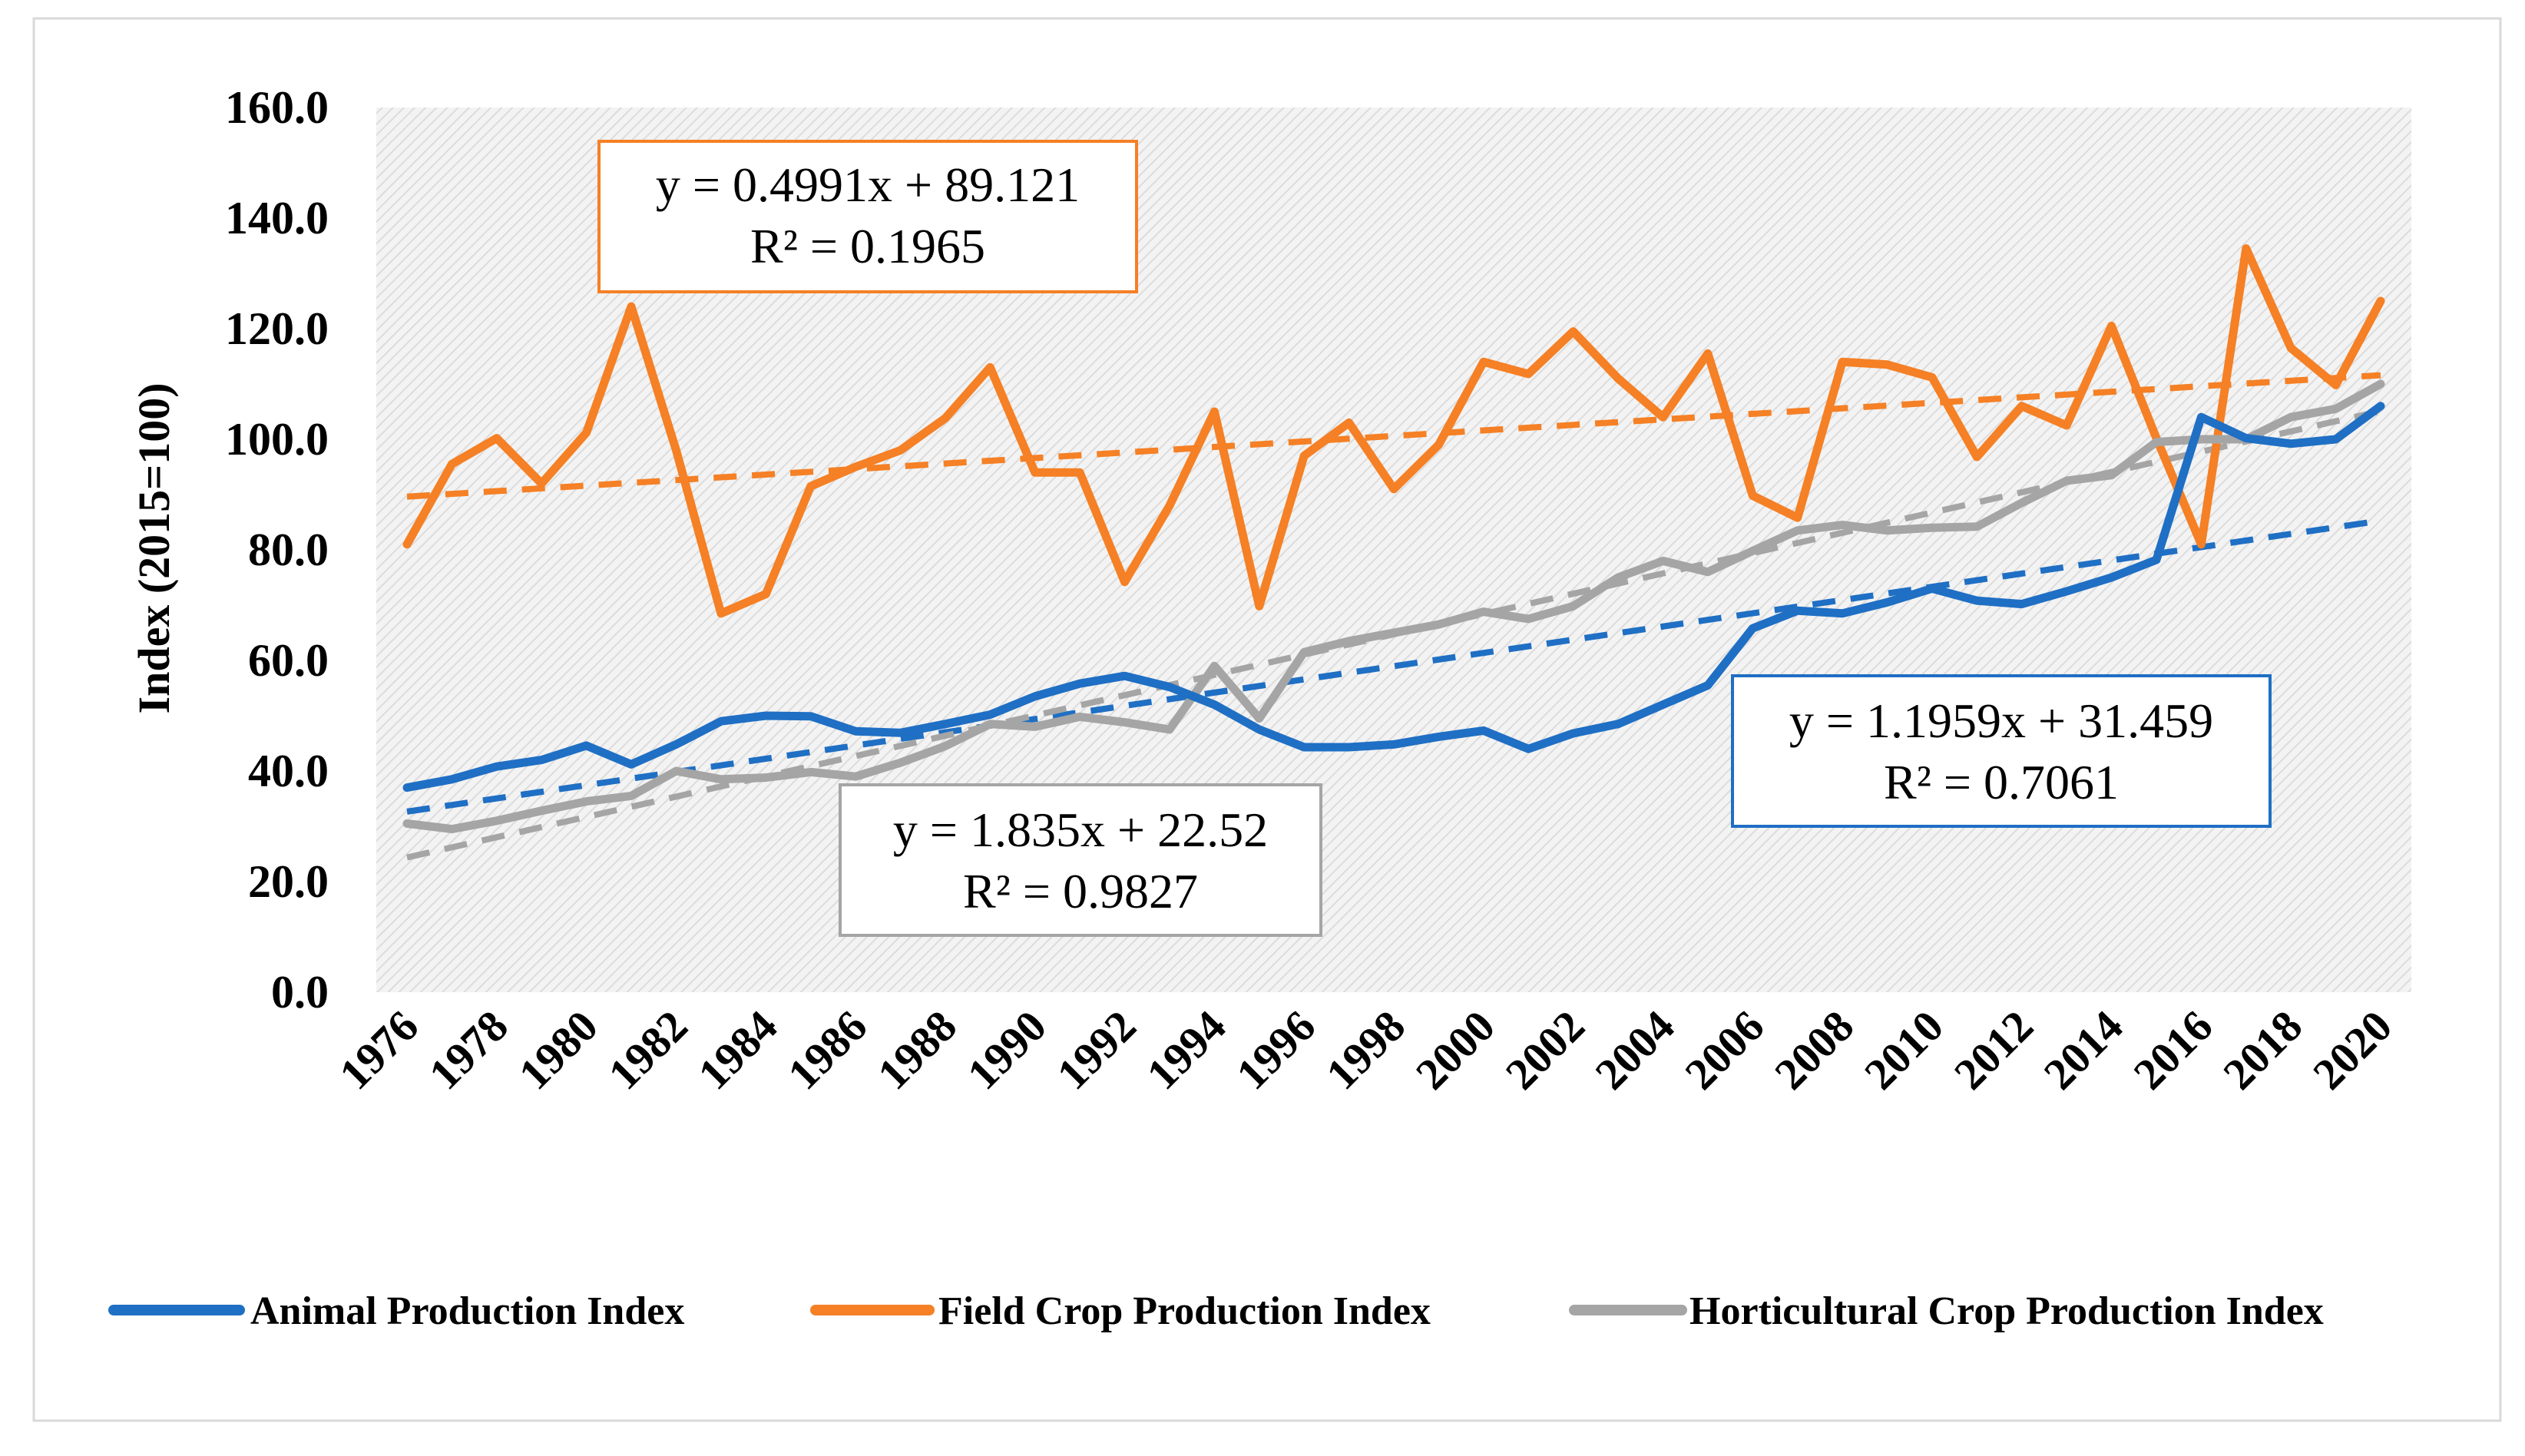 This screenshot has height=1456, width=2525. What do you see at coordinates (1080, 829) in the screenshot?
I see `horticultural-equation: y = 1.835x + 22.52` at bounding box center [1080, 829].